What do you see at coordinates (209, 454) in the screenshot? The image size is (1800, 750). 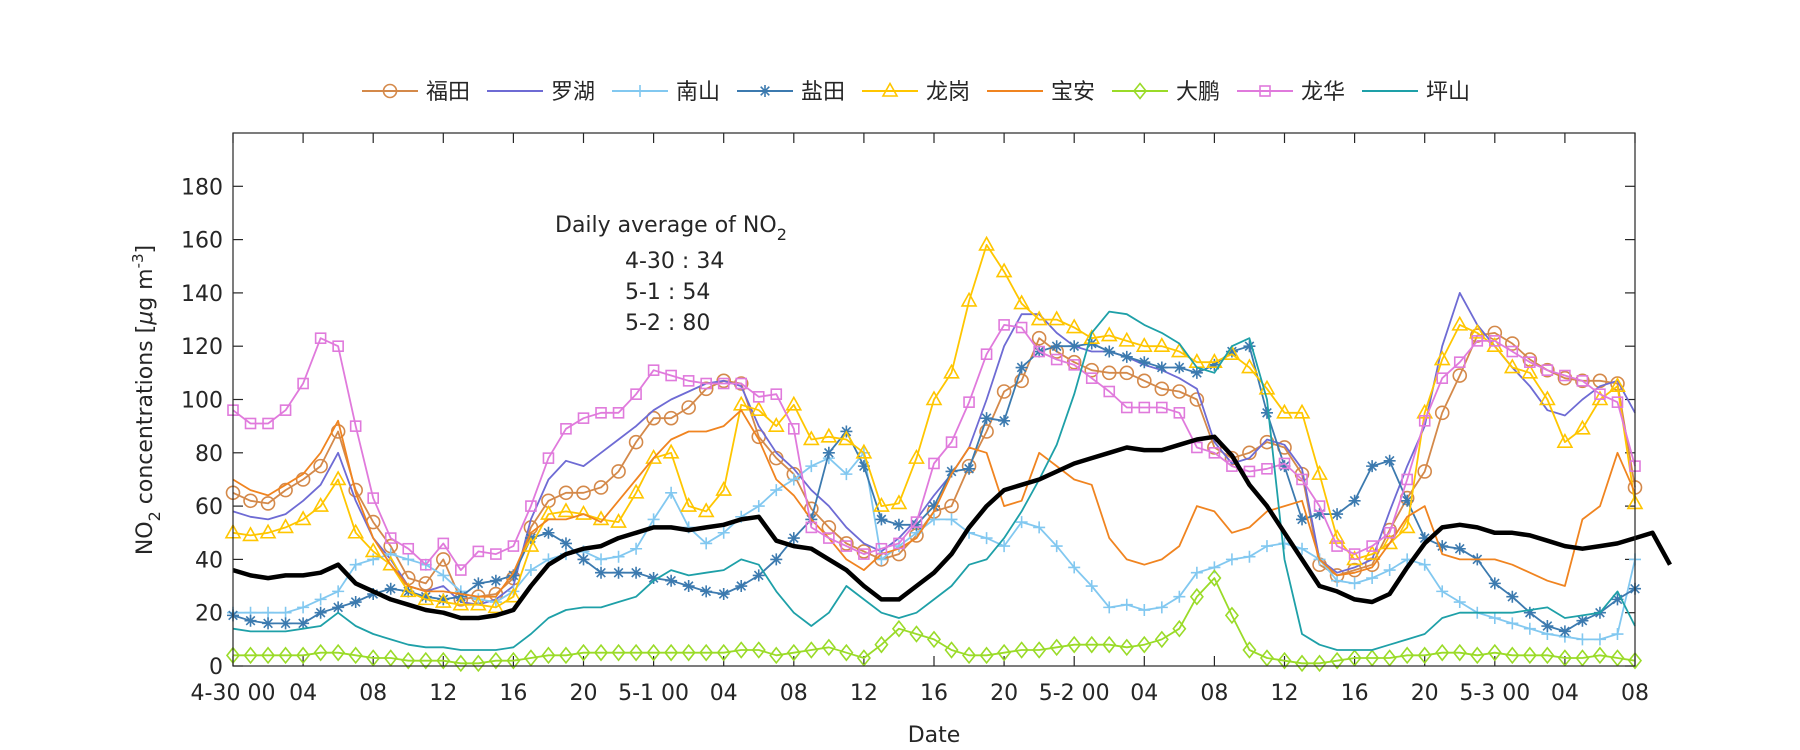 I see `y-tick-label: 80` at bounding box center [209, 454].